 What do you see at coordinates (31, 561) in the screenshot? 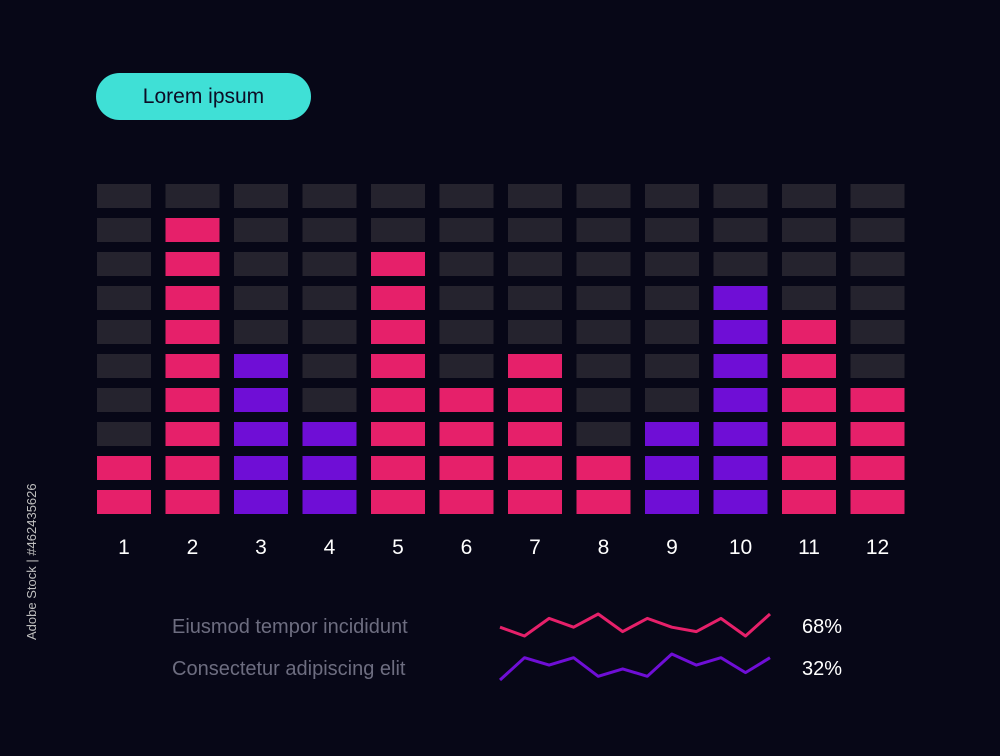
I see `stock-credit: Adobe Stock | #462435626` at bounding box center [31, 561].